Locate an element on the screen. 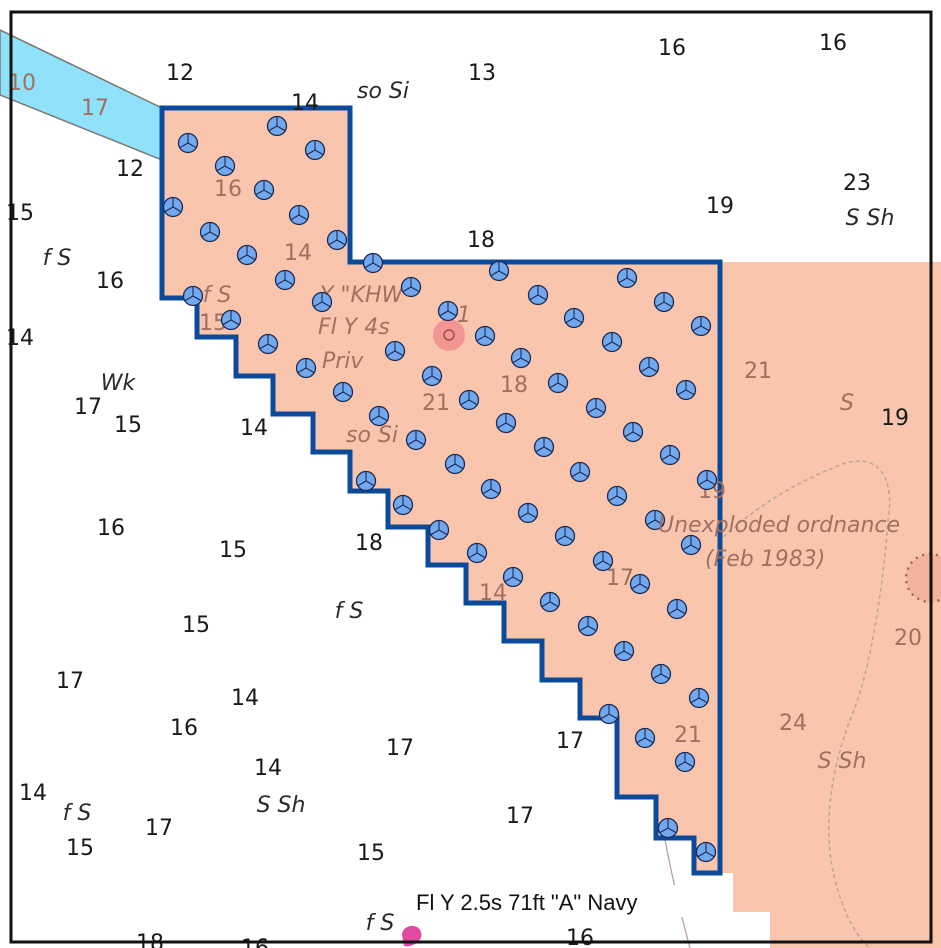 This screenshot has width=941, height=948. seabed-label-zone: S Sh is located at coordinates (842, 761).